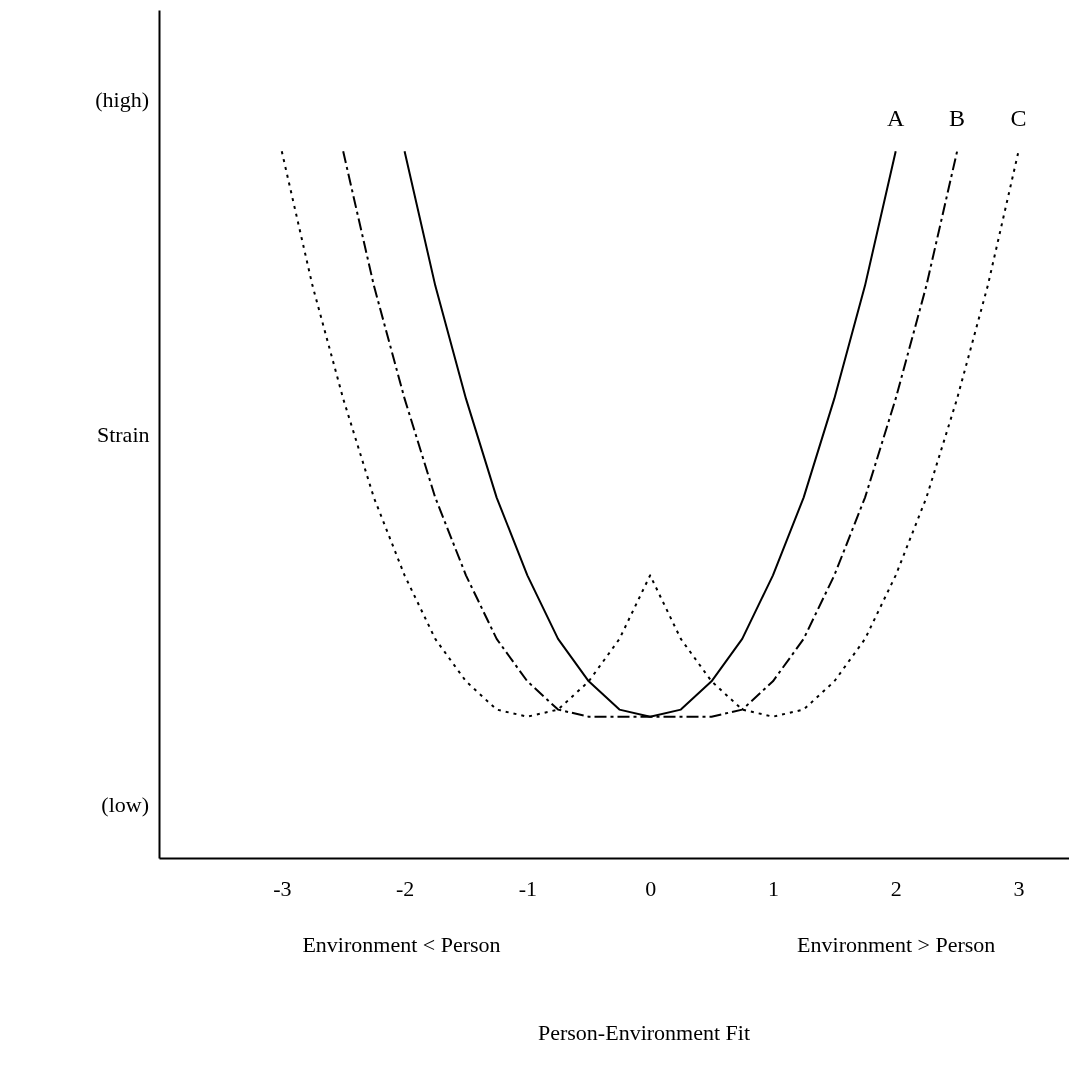  What do you see at coordinates (1018, 118) in the screenshot?
I see `series-label: C` at bounding box center [1018, 118].